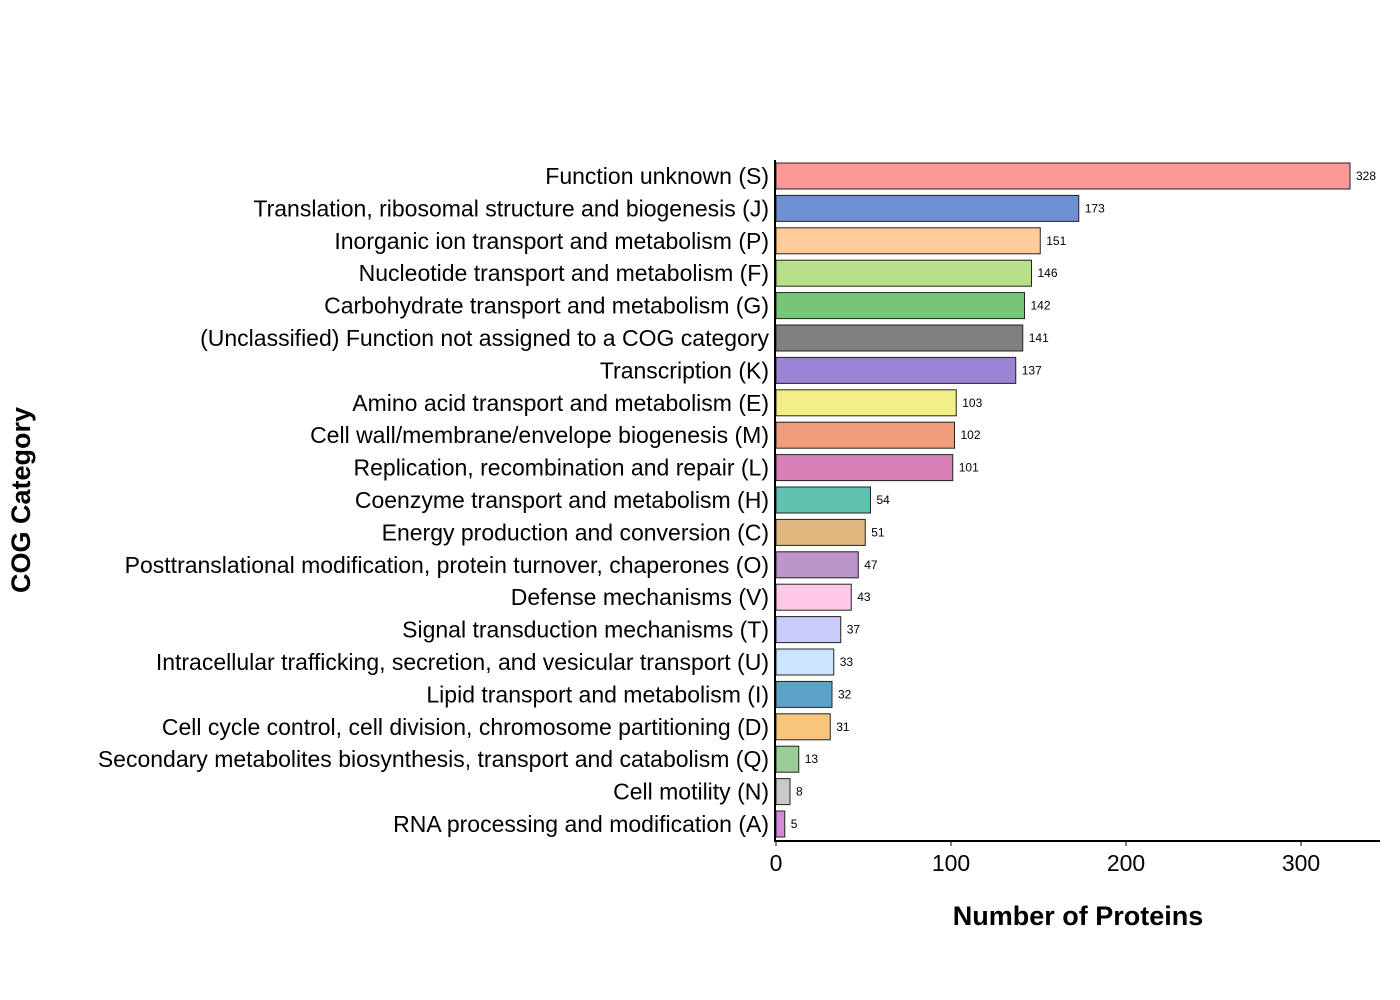 This screenshot has height=1000, width=1400. Describe the element at coordinates (854, 630) in the screenshot. I see `data-label: 37` at that location.